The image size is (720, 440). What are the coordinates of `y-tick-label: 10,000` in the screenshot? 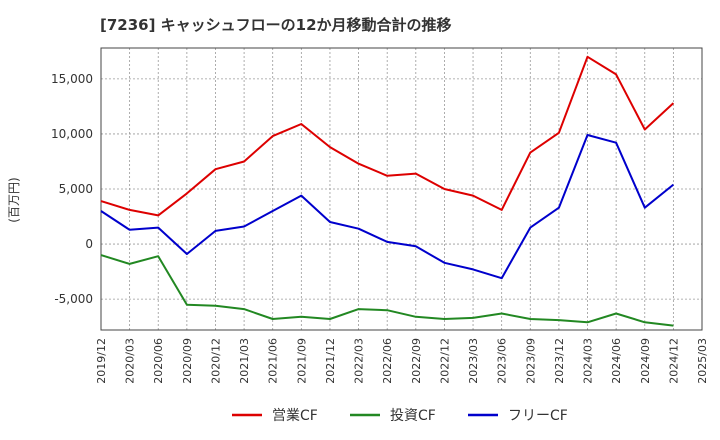 It's located at (72, 134).